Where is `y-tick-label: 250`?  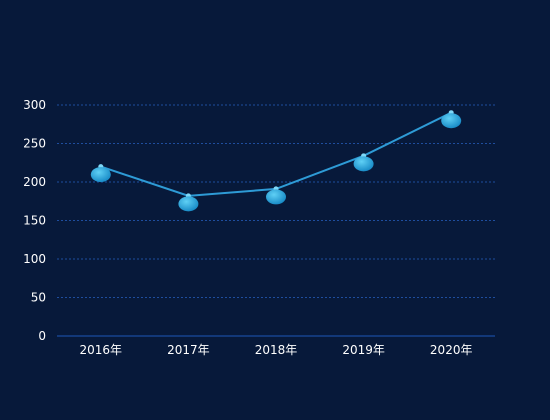
y-tick-label: 250 is located at coordinates (34, 144).